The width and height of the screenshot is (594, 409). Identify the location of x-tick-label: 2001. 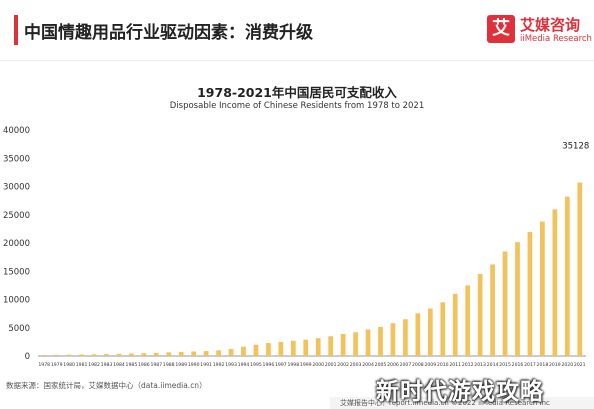
(331, 365).